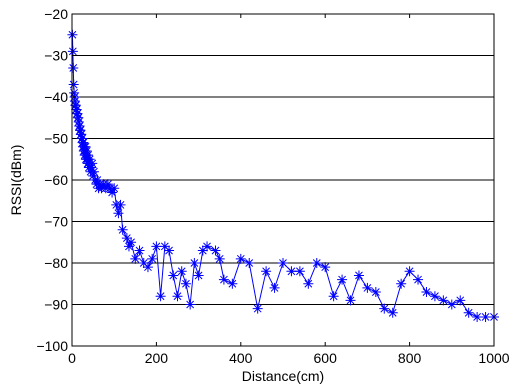 This screenshot has width=520, height=385. I want to click on y-tick-label: −60, so click(56, 180).